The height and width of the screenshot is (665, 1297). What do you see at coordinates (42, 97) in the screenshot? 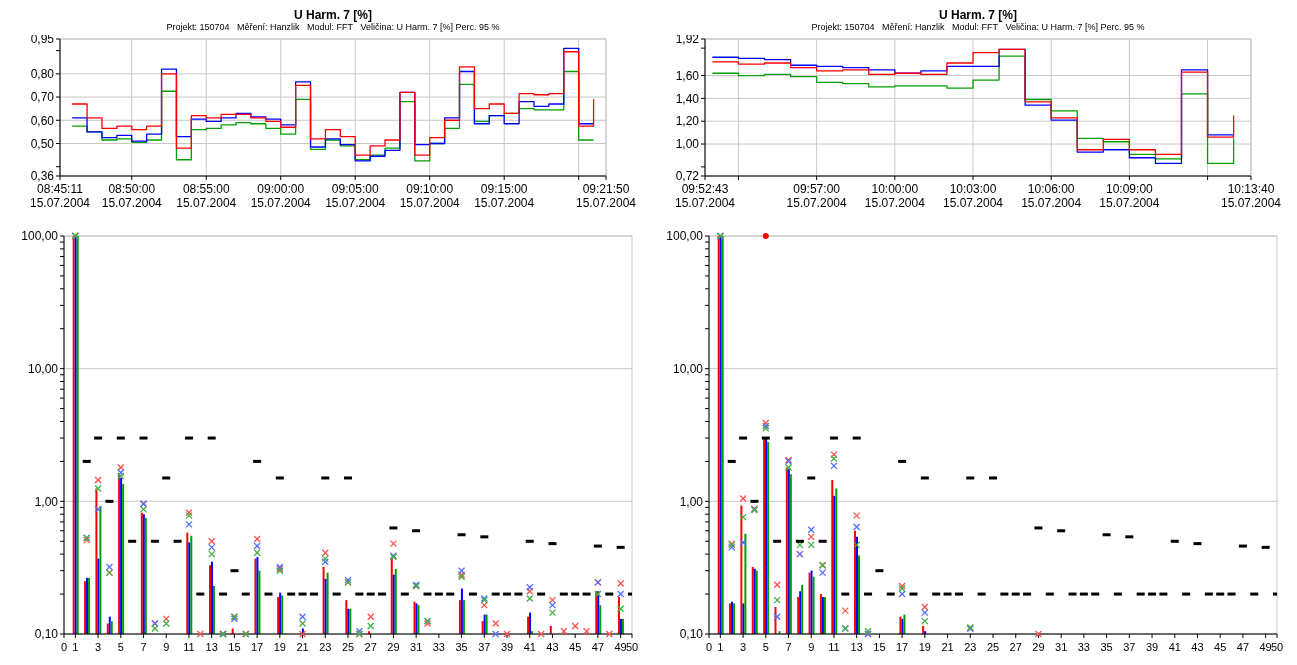
I see `y-tick-label: 0,70` at bounding box center [42, 97].